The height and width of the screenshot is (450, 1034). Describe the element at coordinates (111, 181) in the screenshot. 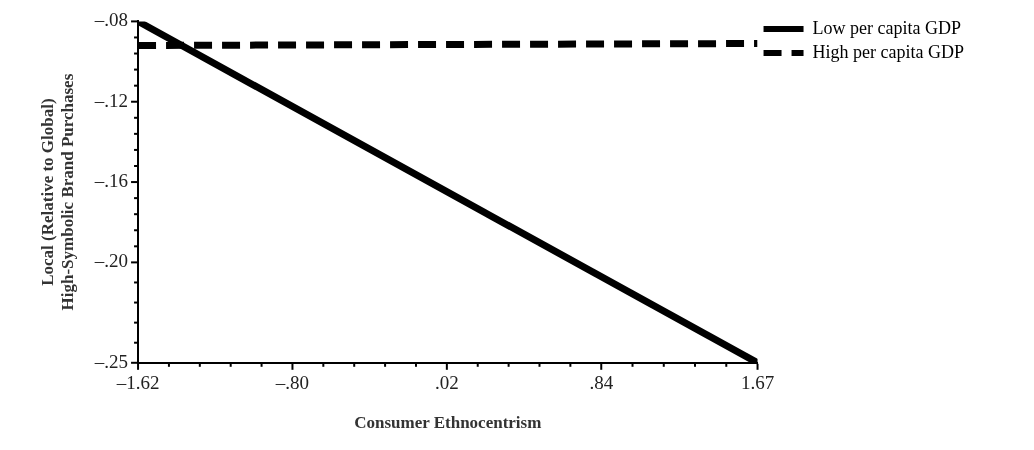

I see `y-tick-label: –.16` at that location.